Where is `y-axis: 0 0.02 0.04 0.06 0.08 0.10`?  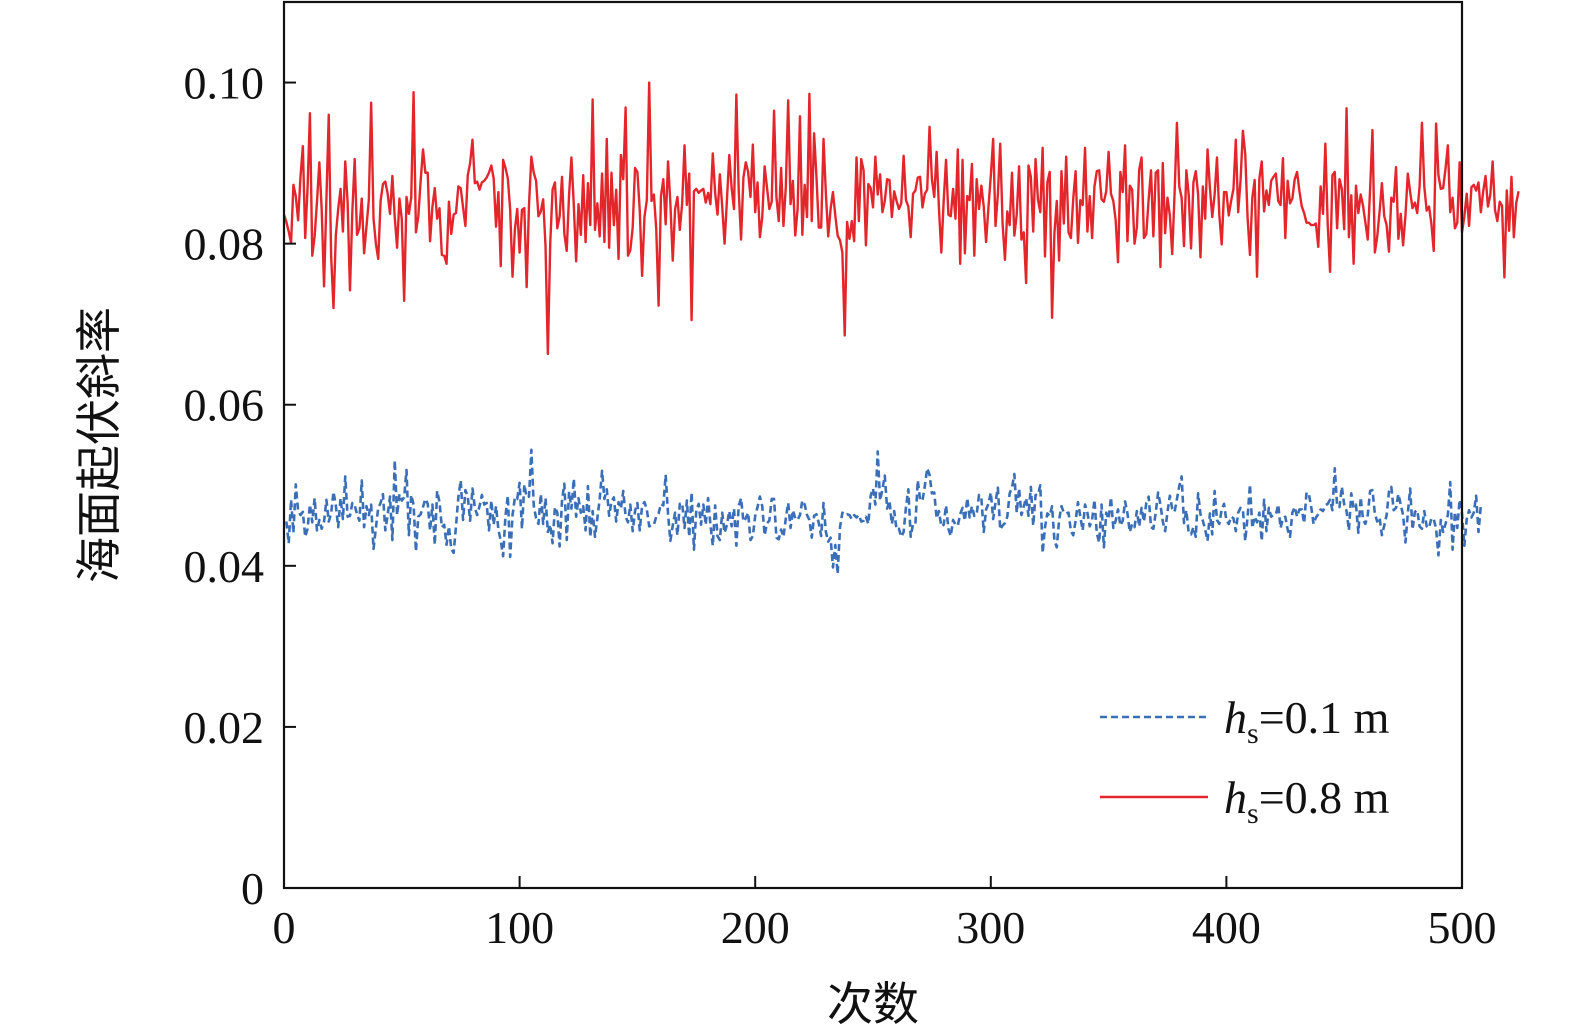
y-axis: 0 0.02 0.04 0.06 0.08 0.10 is located at coordinates (240, 486).